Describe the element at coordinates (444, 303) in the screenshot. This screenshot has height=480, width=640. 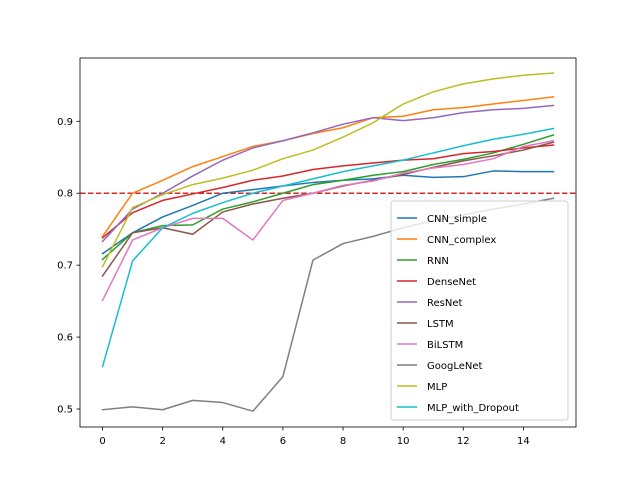
I see `legend-label-resnet: ResNet` at that location.